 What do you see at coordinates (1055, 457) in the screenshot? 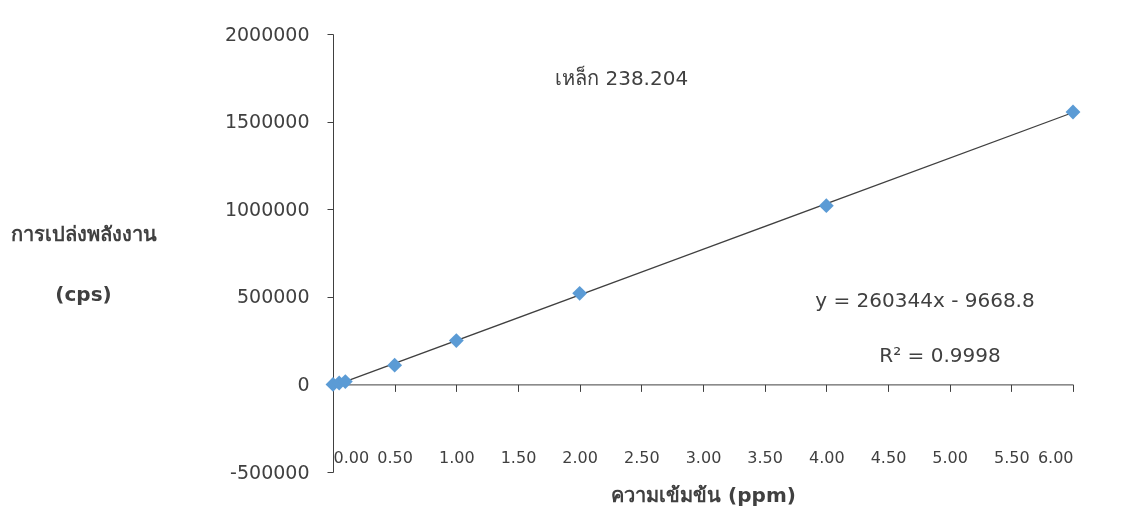
I see `x-tick-label: 6.00` at bounding box center [1055, 457].